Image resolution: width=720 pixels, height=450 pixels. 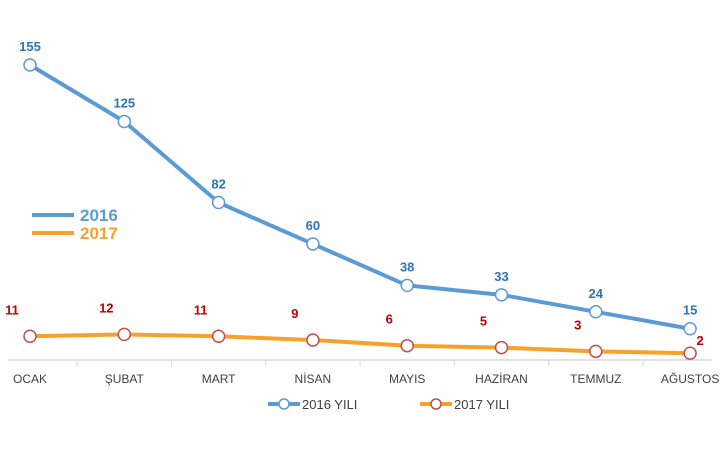 What do you see at coordinates (595, 379) in the screenshot?
I see `x-tick-label: TEMMUZ` at bounding box center [595, 379].